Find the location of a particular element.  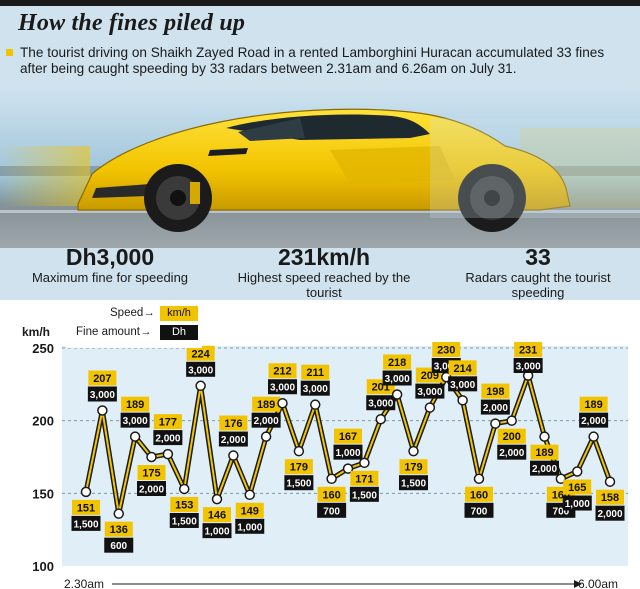

y-axis-label: km/h is located at coordinates (36, 332).